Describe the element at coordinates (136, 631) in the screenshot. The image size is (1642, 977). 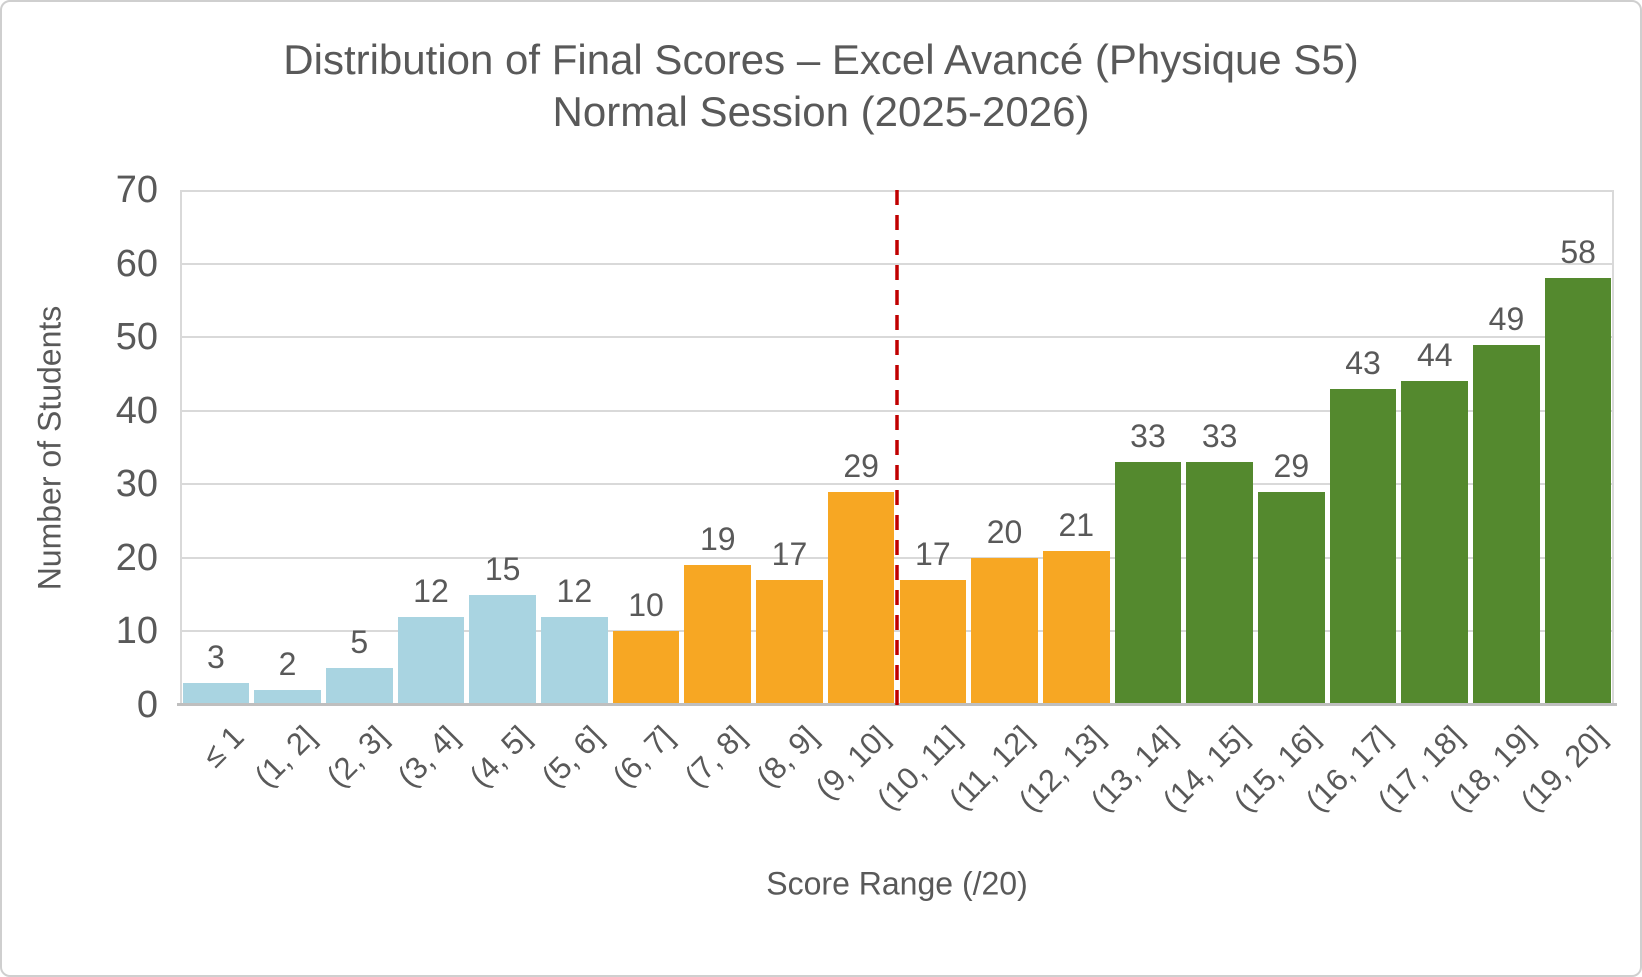
I see `y-tick-label: 10` at that location.